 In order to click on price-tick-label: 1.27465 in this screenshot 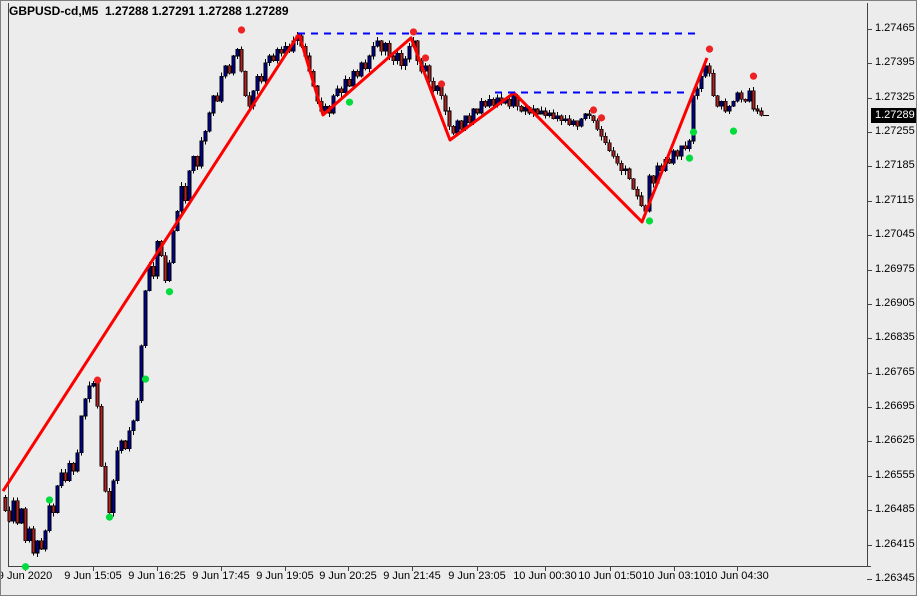, I will do `click(895, 28)`.